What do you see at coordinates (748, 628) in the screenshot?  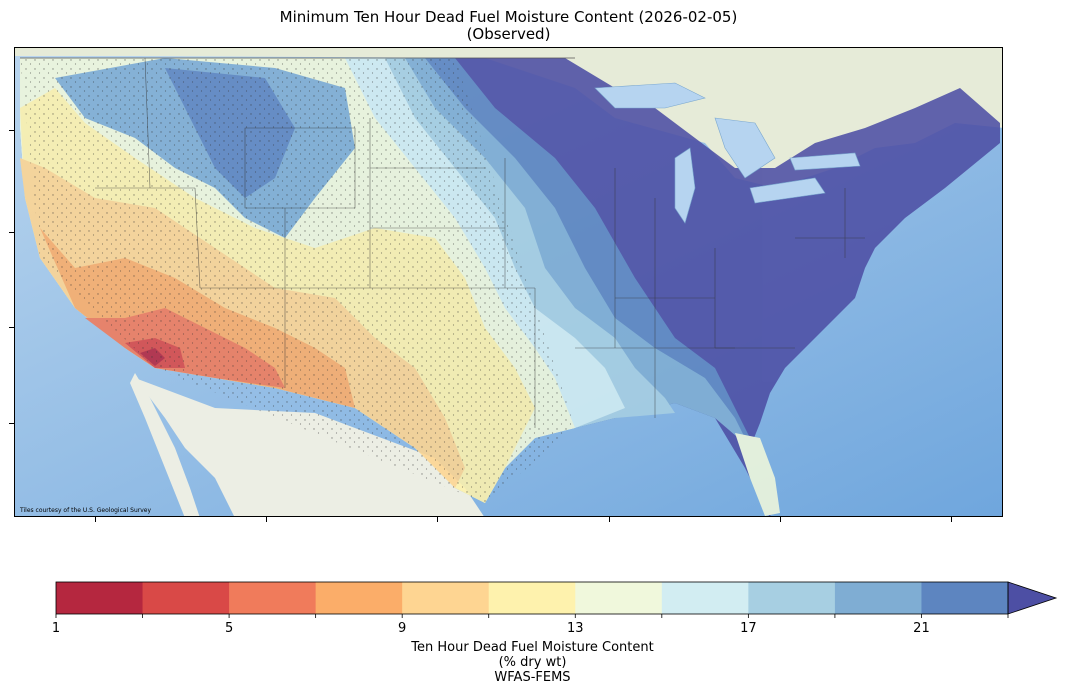 I see `colorbar-tick-label: 17` at bounding box center [748, 628].